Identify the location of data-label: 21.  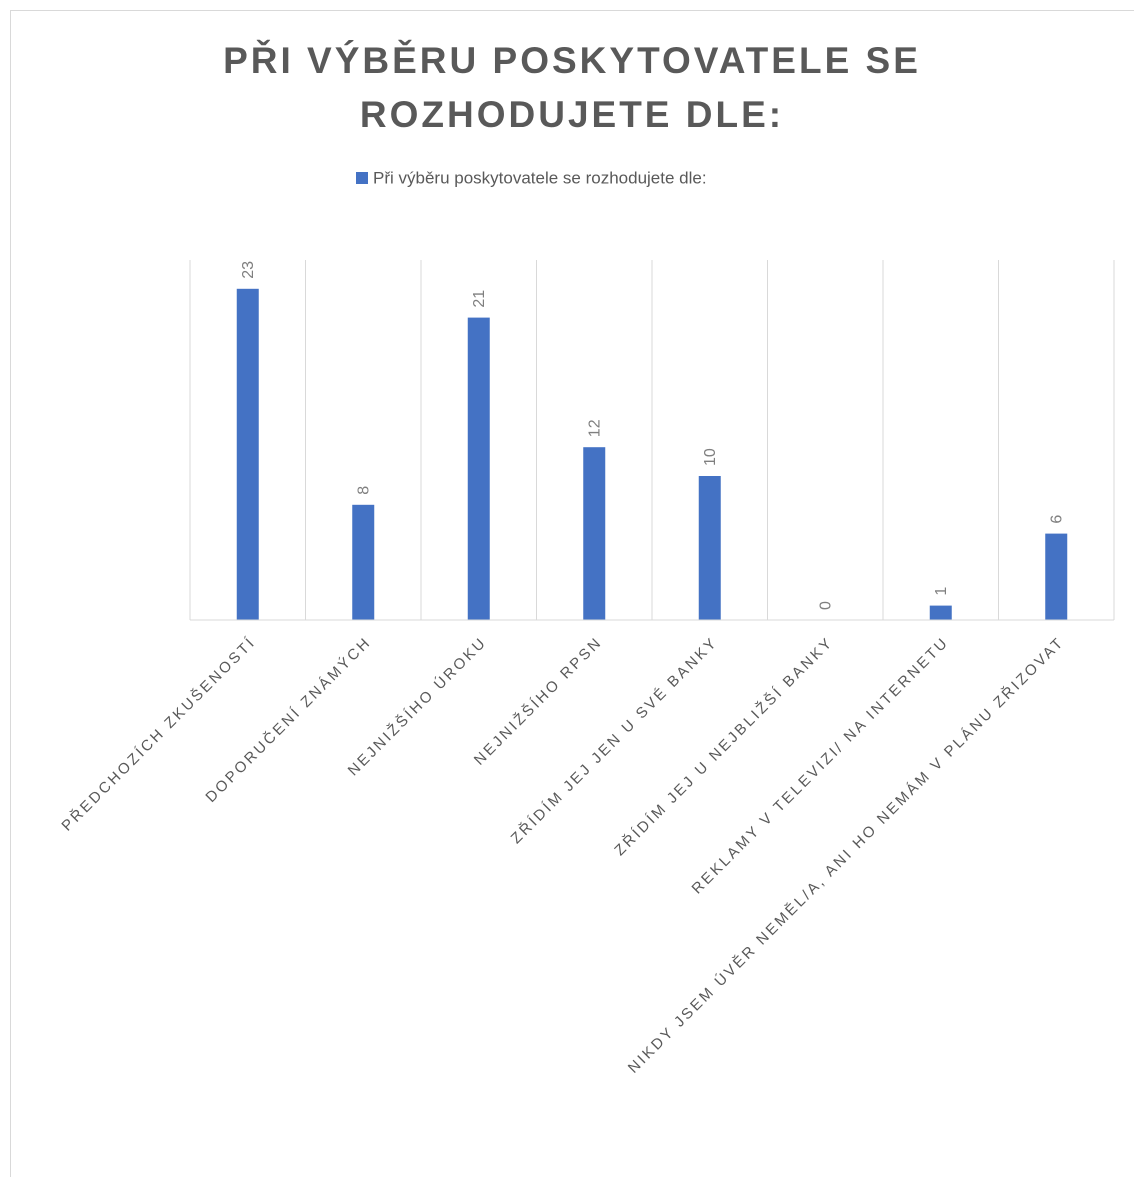
(479, 299).